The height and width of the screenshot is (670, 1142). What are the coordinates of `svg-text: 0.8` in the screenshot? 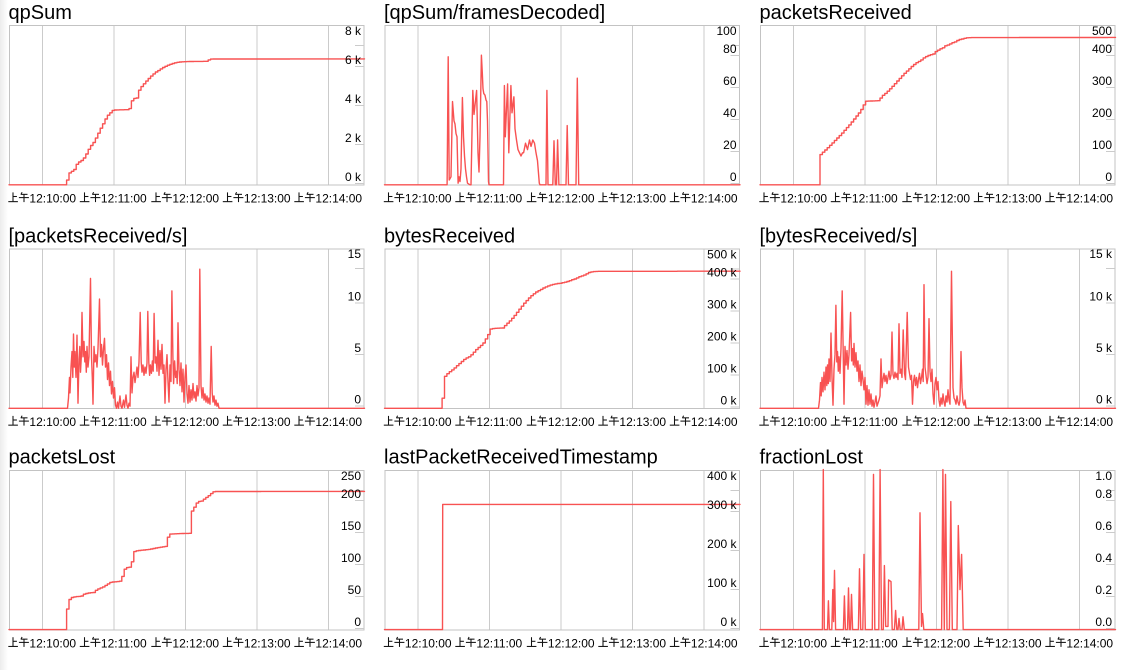 It's located at (1103, 494).